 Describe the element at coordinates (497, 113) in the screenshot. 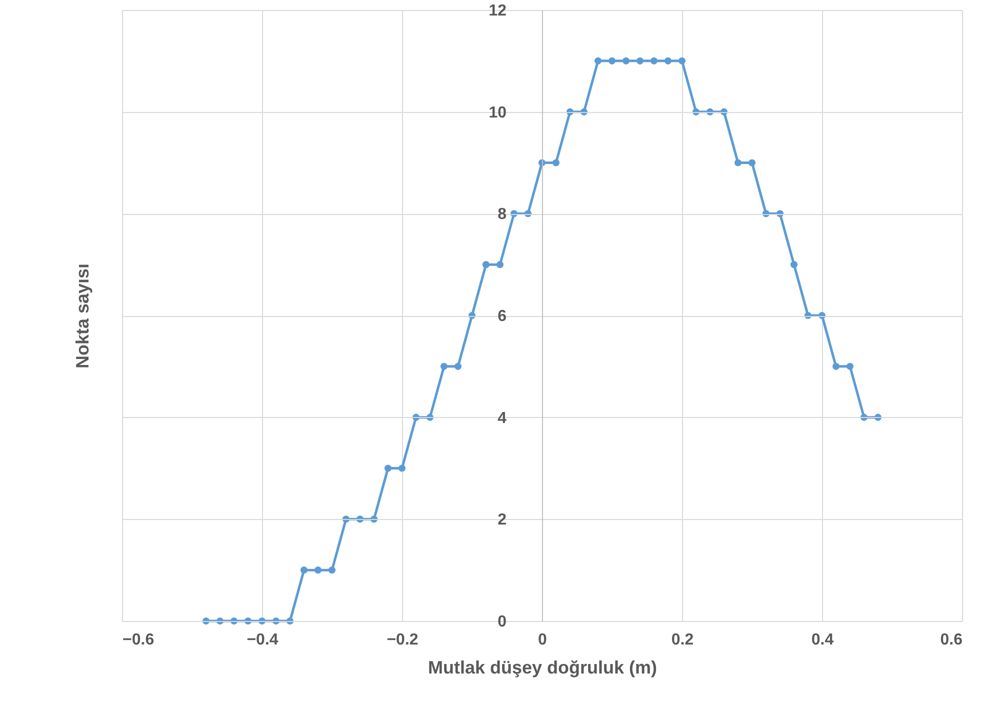

I see `y-tick-label: 10` at that location.